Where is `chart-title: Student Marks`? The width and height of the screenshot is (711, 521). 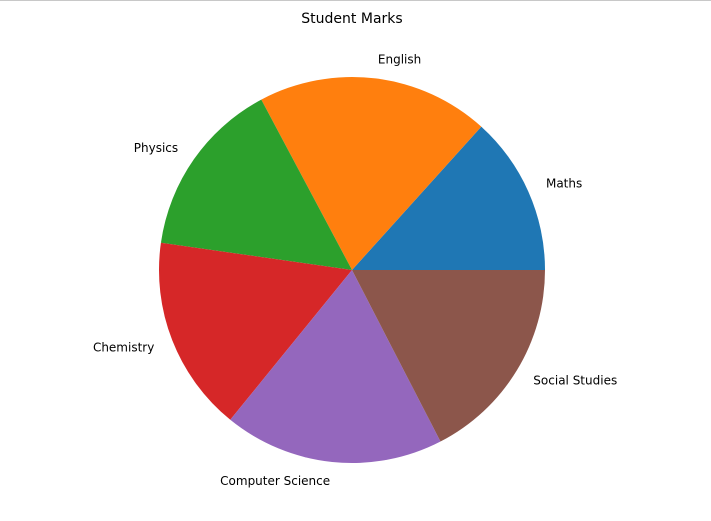
chart-title: Student Marks is located at coordinates (351, 19).